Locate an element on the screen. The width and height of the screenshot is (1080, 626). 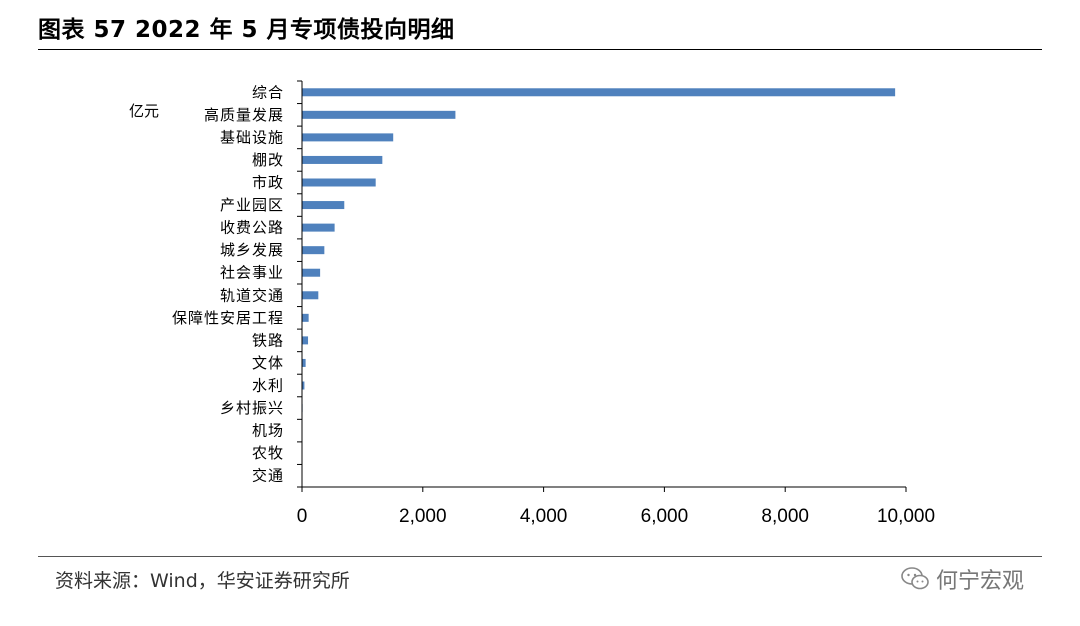
category-label: 轨道交通 is located at coordinates (252, 295).